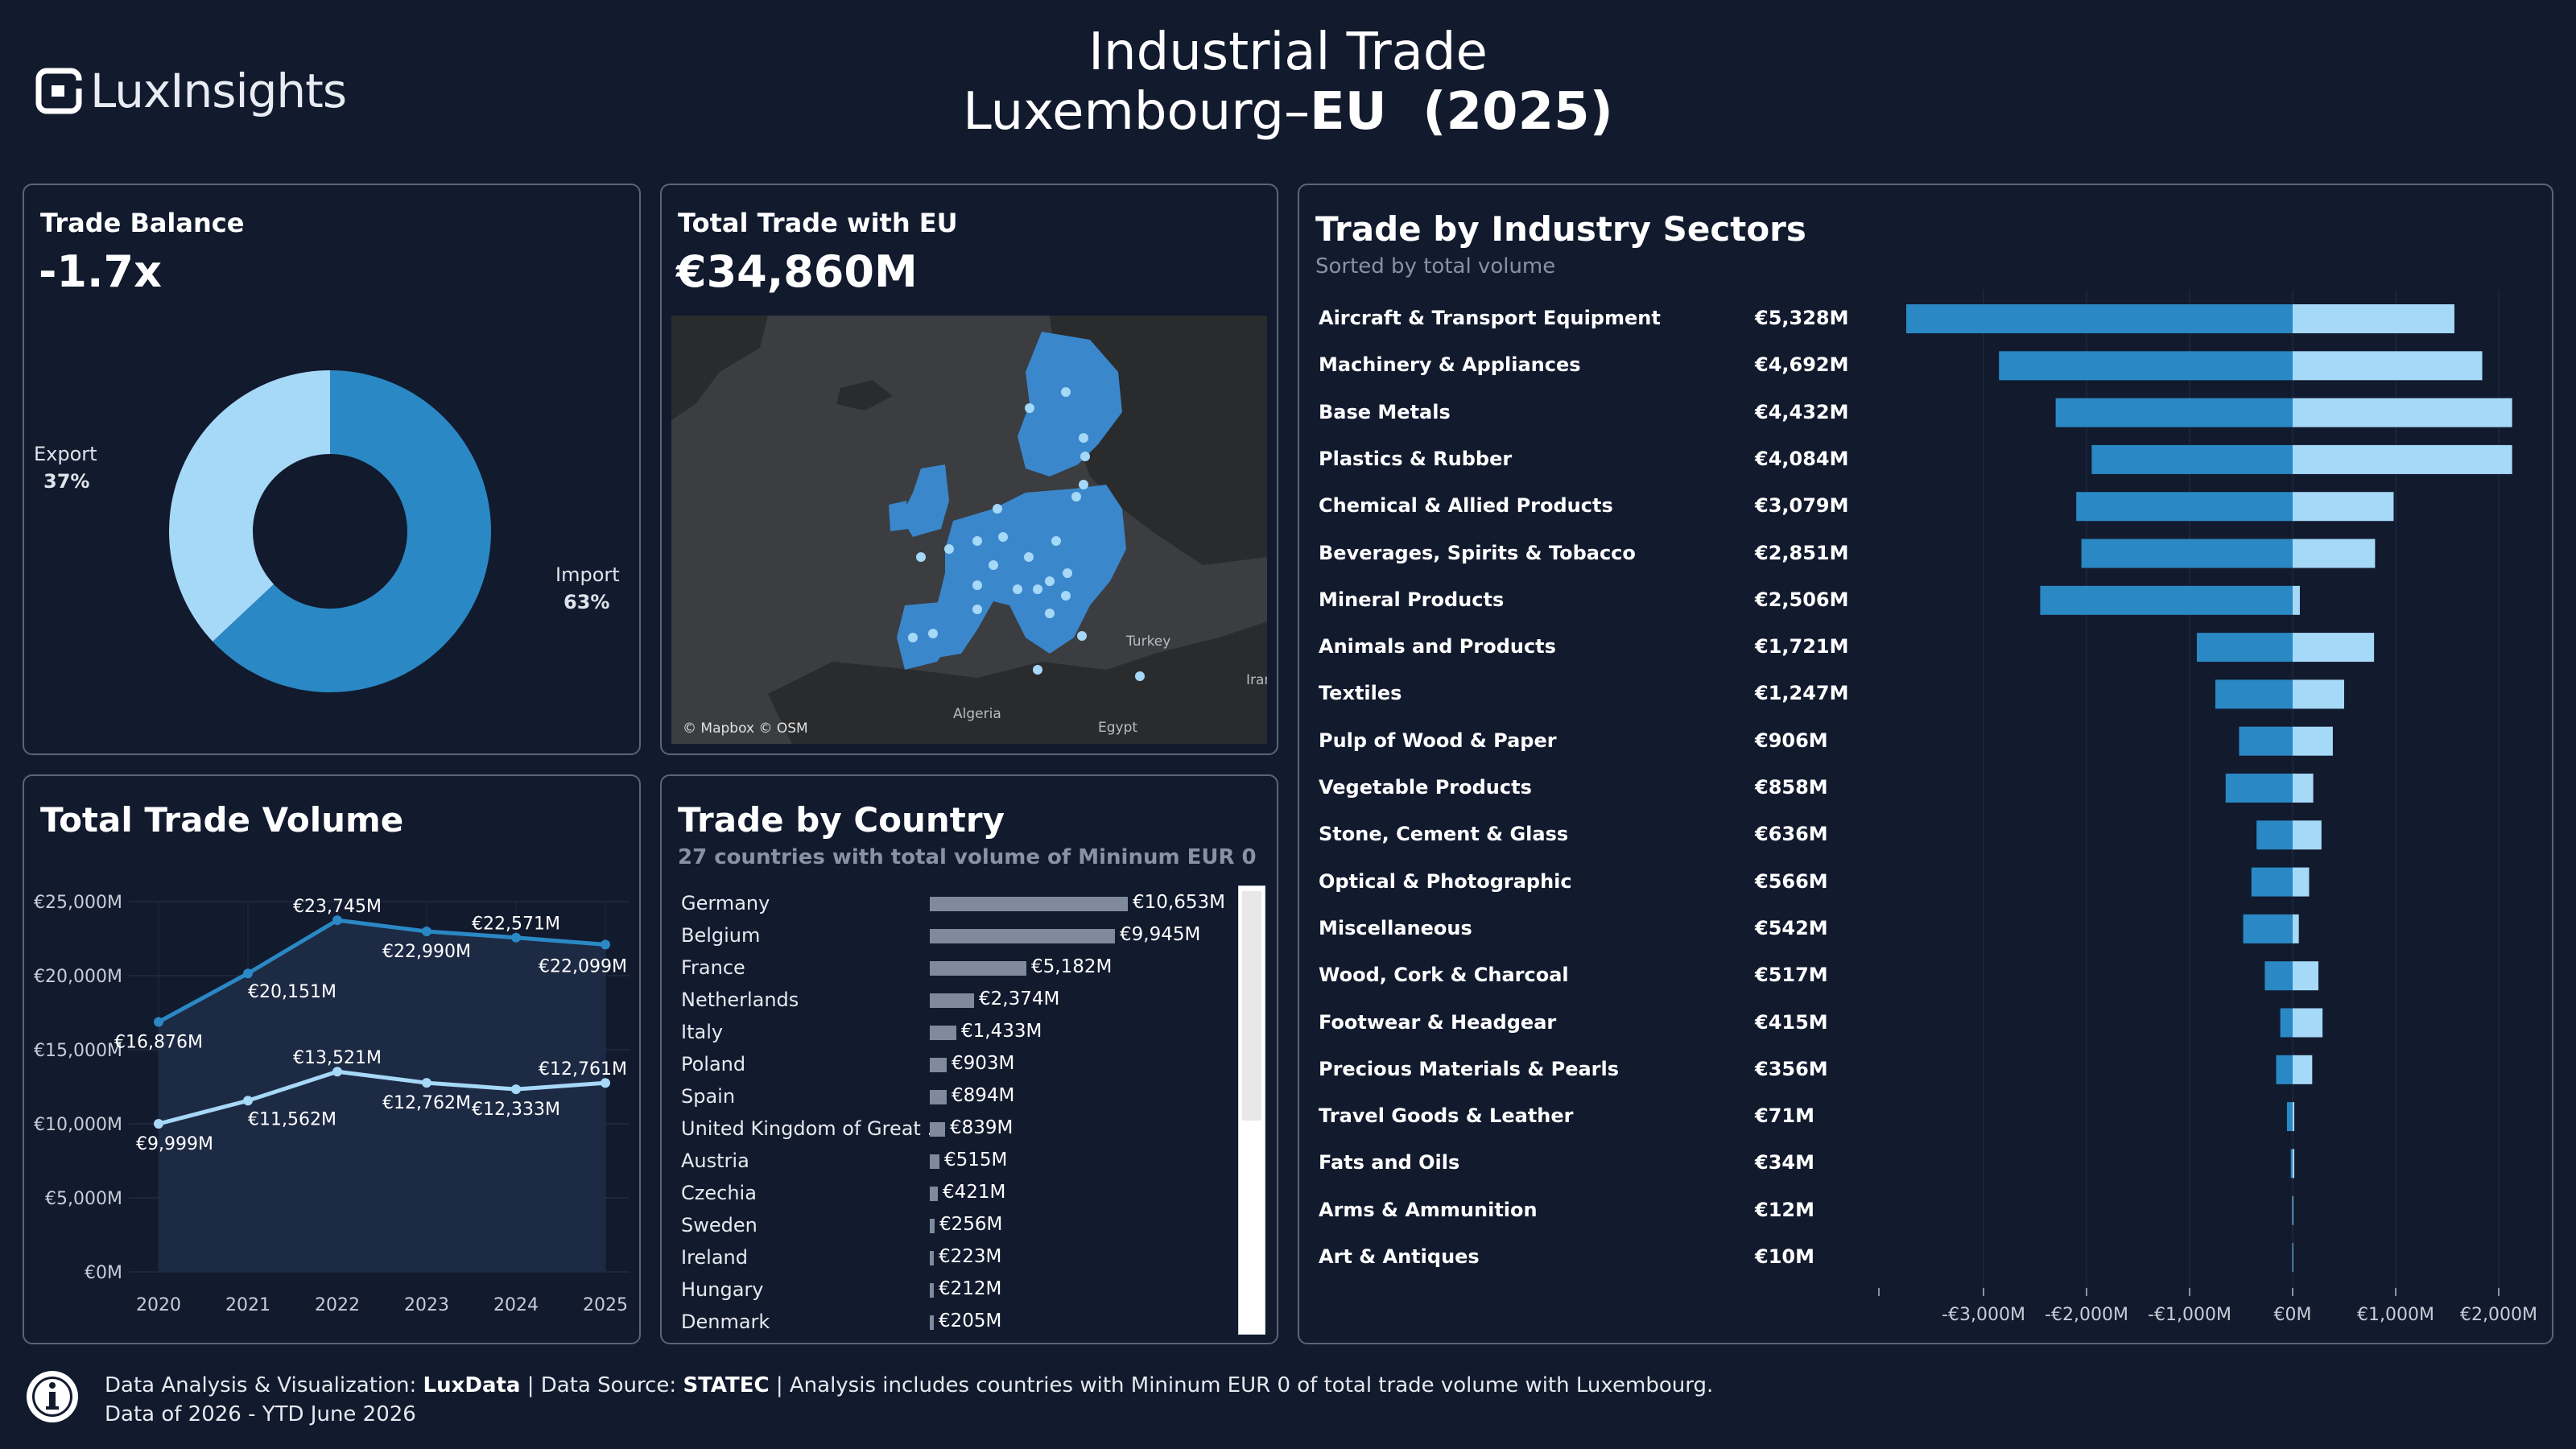  Describe the element at coordinates (1438, 1022) in the screenshot. I see `sector-name: Footwear & Headgear` at that location.